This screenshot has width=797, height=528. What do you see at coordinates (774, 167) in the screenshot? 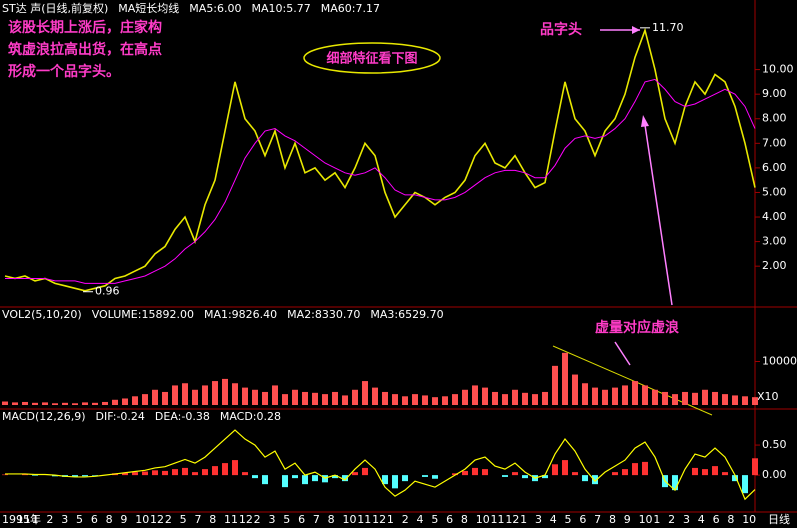
I see `y-tick-label: 6.00` at bounding box center [774, 167].